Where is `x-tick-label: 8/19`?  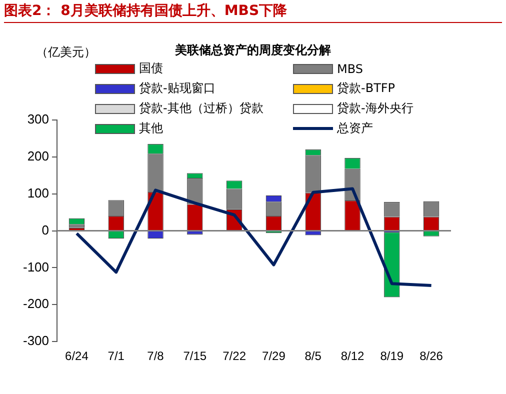 x-tick-label: 8/19 is located at coordinates (392, 356).